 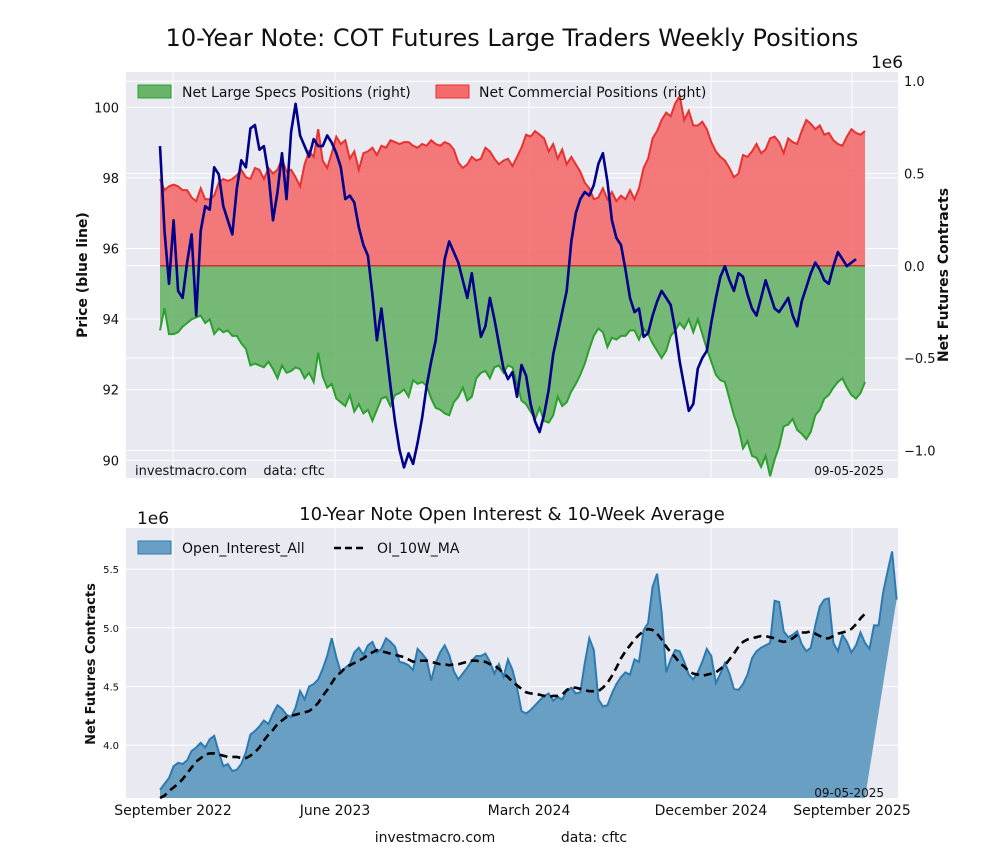 I want to click on price-tick-label: 92, so click(x=110, y=391).